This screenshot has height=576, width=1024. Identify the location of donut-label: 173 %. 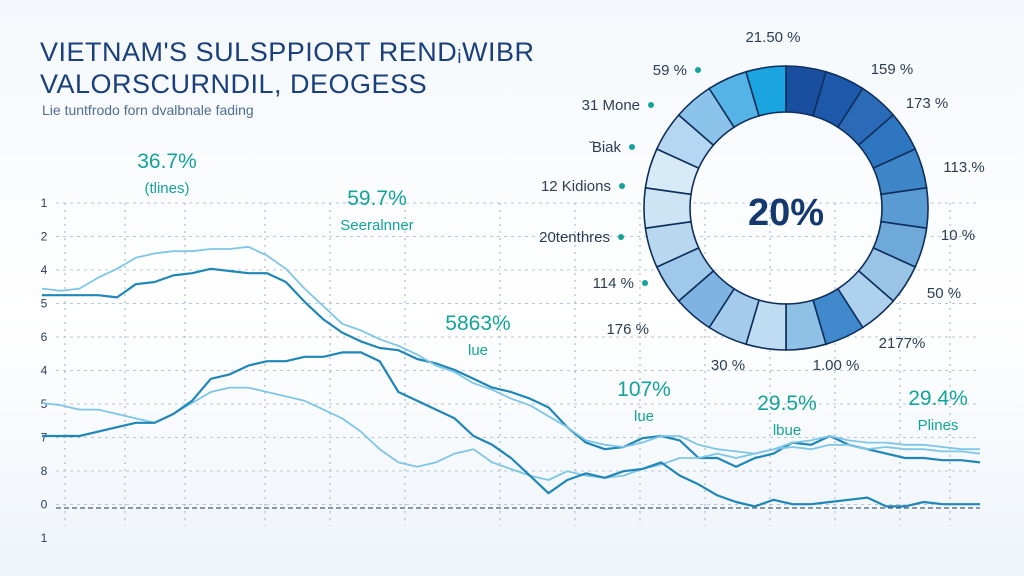
(927, 103).